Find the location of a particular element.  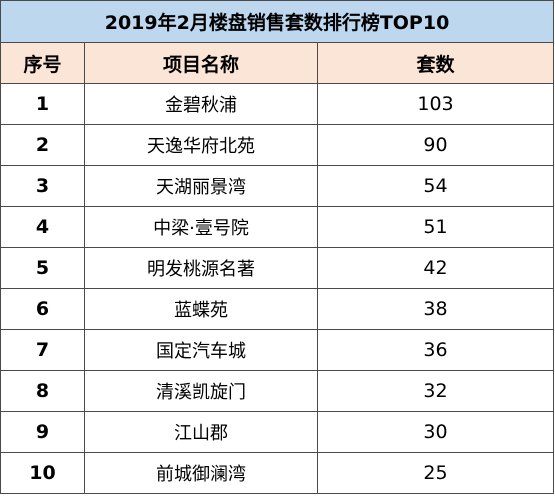

project-cell: 清溪凯旋门 is located at coordinates (201, 390).